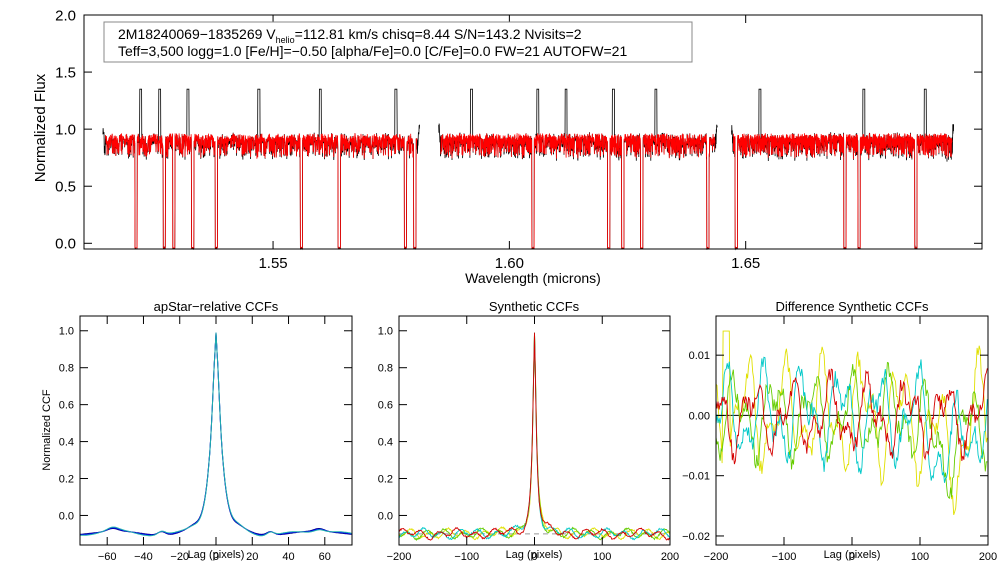 This screenshot has height=576, width=1008. What do you see at coordinates (65, 72) in the screenshot?
I see `ytick-label: 1.5` at bounding box center [65, 72].